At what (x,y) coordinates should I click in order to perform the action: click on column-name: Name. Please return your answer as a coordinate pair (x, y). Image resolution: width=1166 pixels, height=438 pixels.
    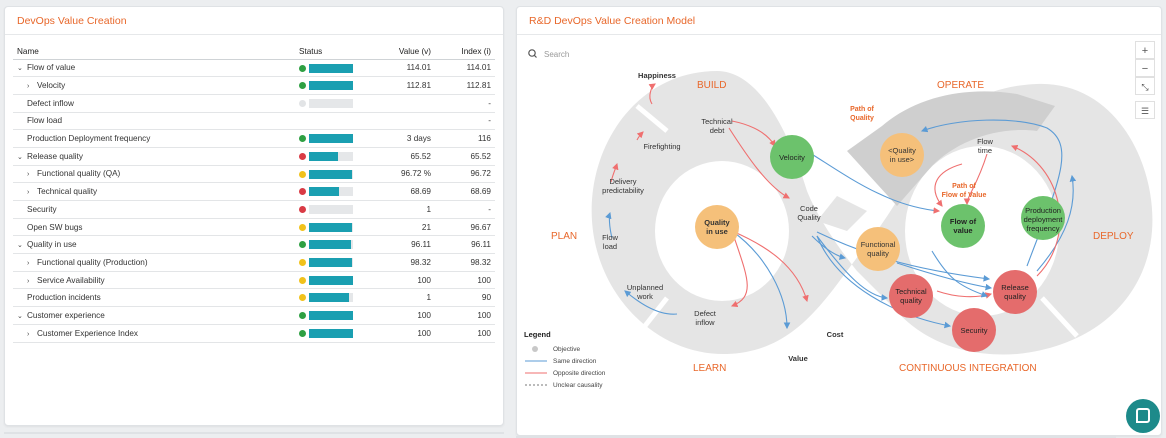
    Looking at the image, I should click on (154, 52).